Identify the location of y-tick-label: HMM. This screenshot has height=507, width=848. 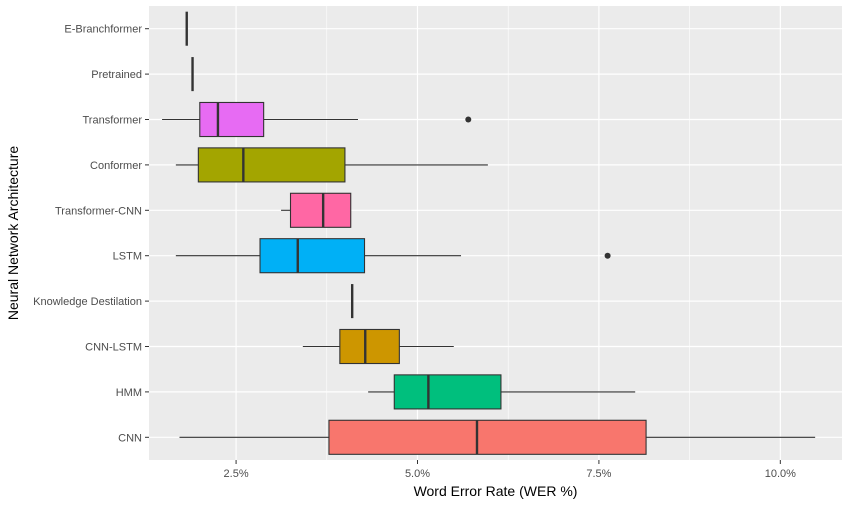
(129, 393).